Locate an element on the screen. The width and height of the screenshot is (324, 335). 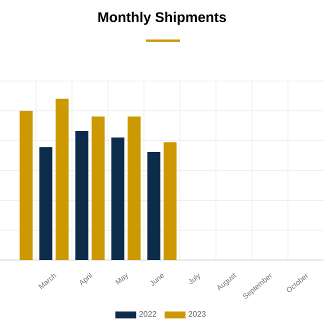
legend-label: 2023 is located at coordinates (197, 314).